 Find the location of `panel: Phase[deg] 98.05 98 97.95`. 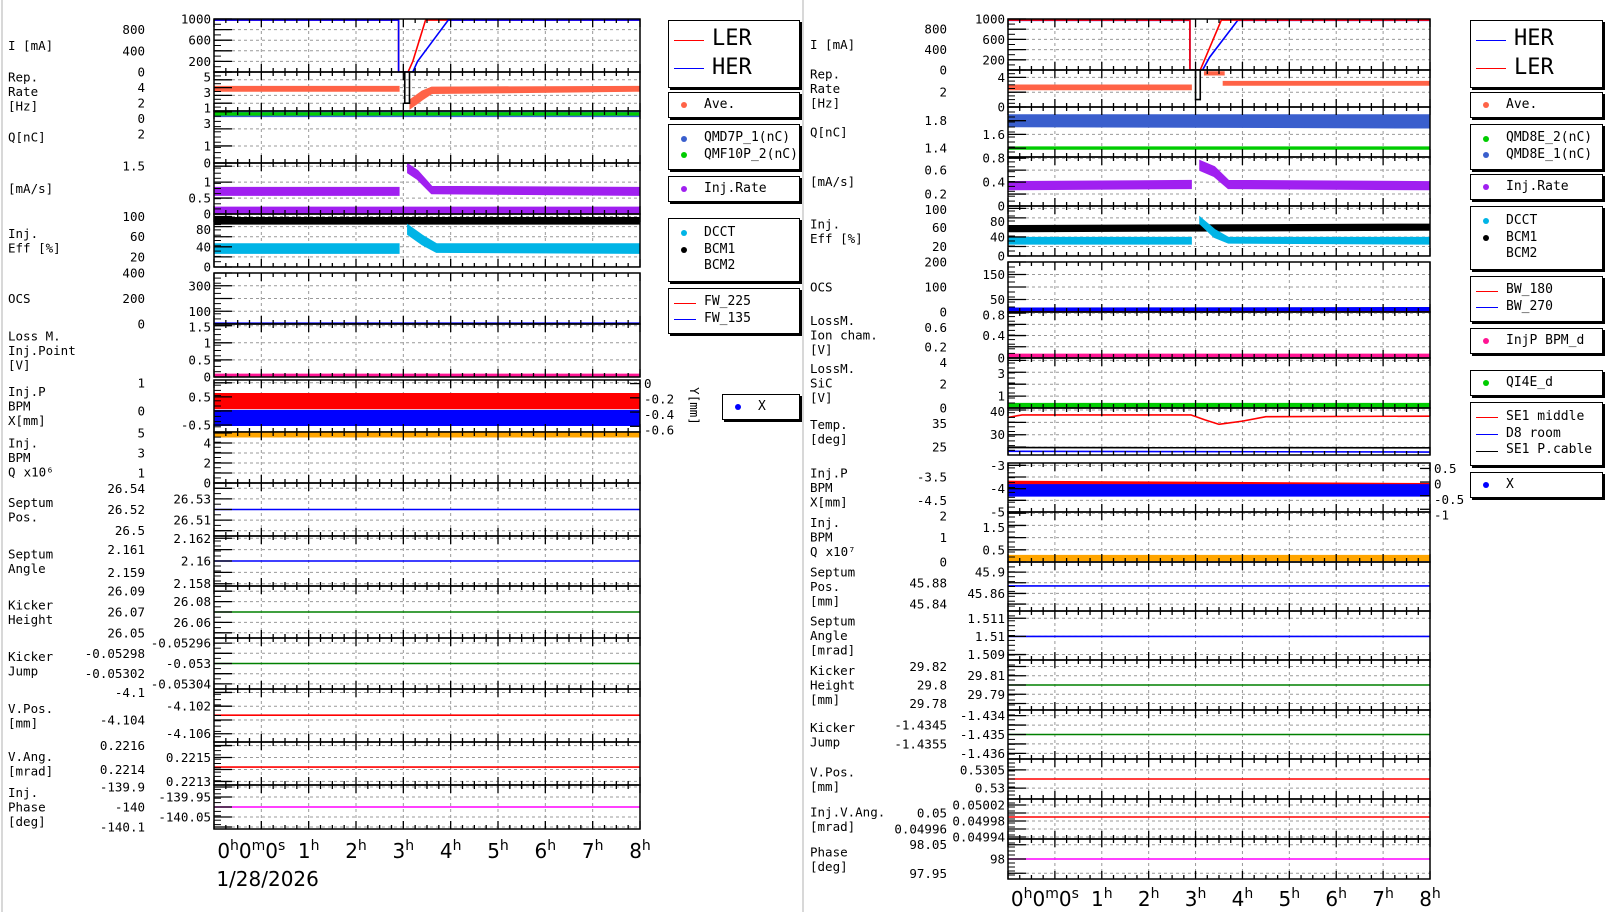

panel: Phase[deg] 98.05 98 97.95 is located at coordinates (1120, 859).